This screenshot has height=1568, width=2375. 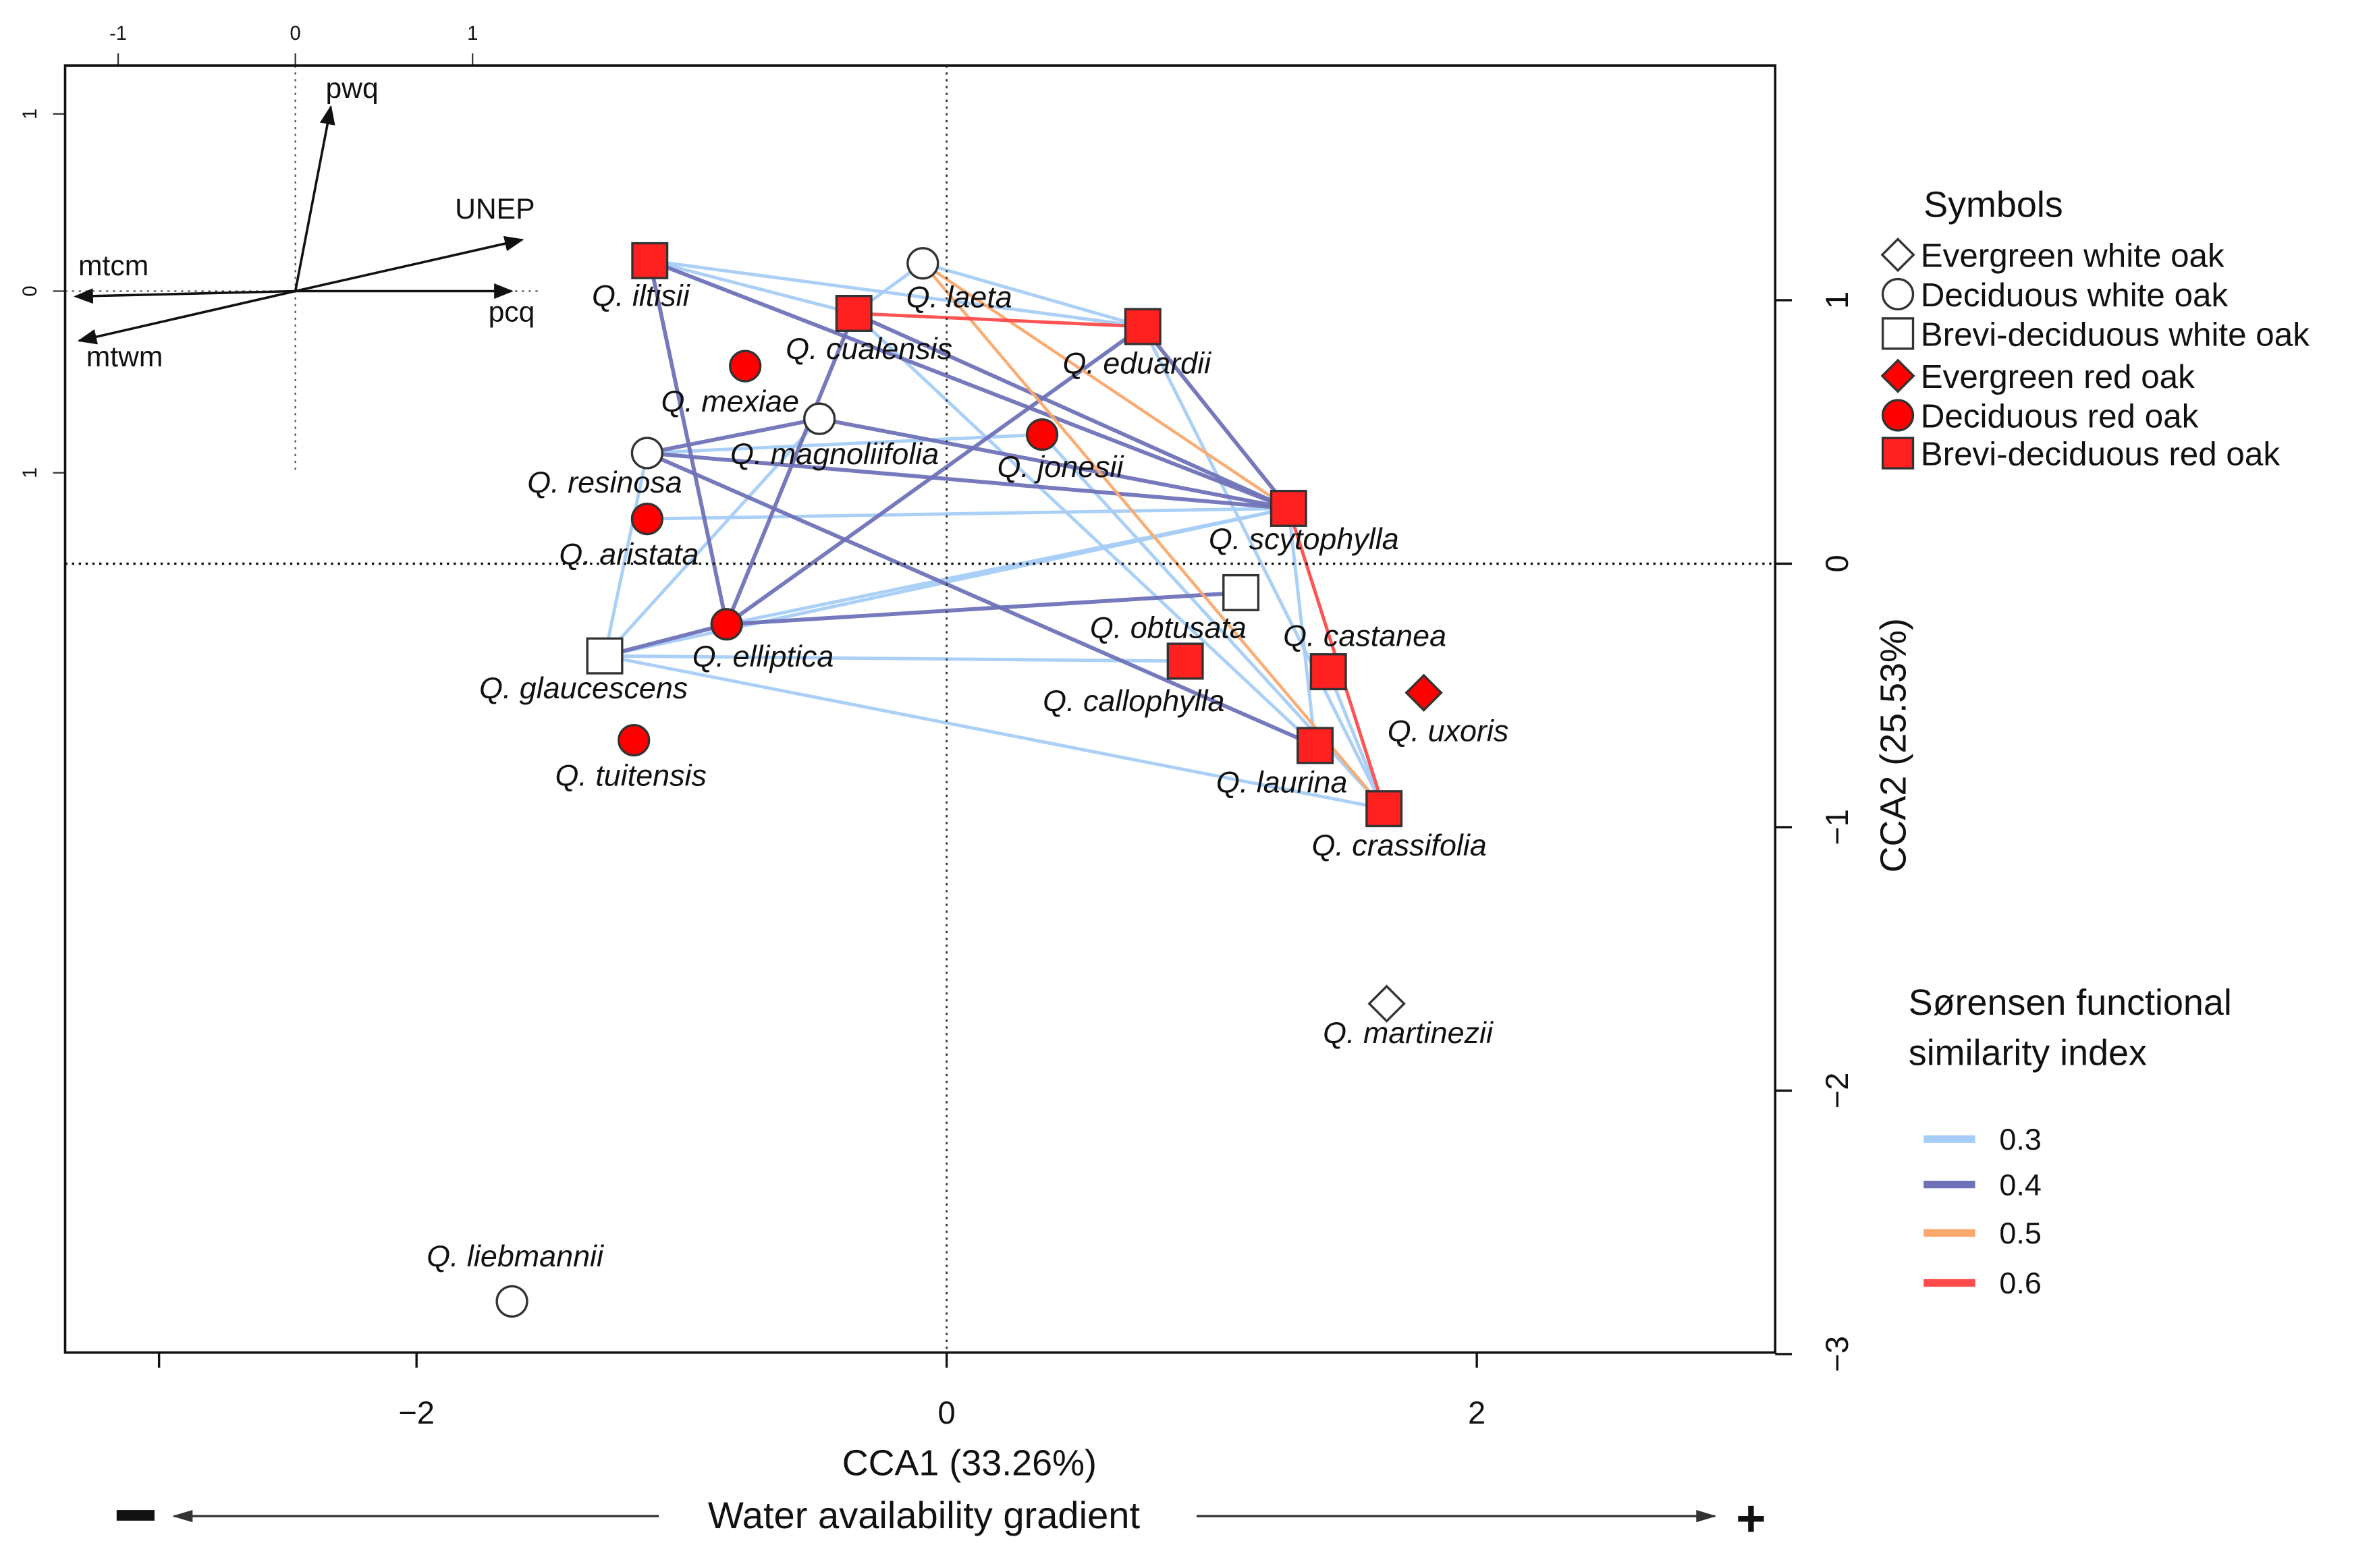 I want to click on env-vector-label: UNEP, so click(x=495, y=209).